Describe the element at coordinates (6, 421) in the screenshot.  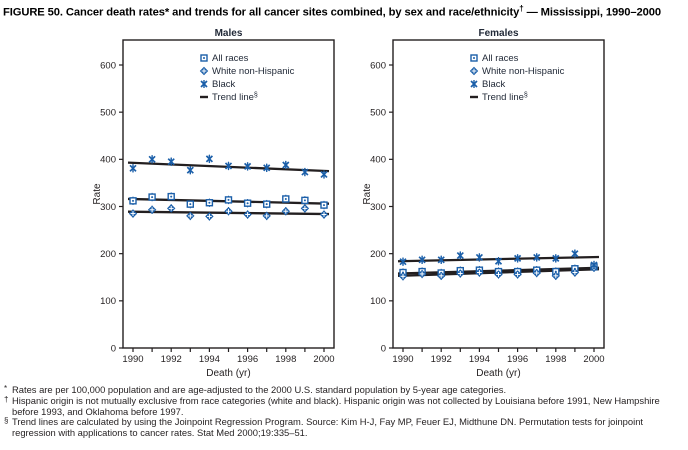
I see `footnote-symbol: §` at that location.